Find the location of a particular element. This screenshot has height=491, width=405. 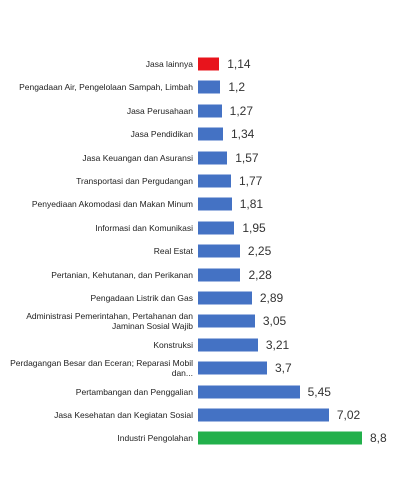

category-label: Jasa Perusahaan is located at coordinates (159, 110).